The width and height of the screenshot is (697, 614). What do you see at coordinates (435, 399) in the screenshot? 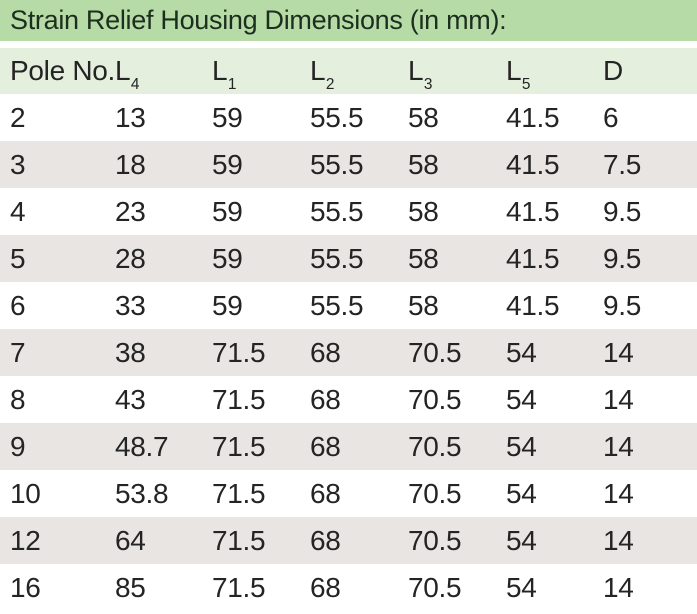
I see `cell-l3-pole-8: 70.5` at bounding box center [435, 399].